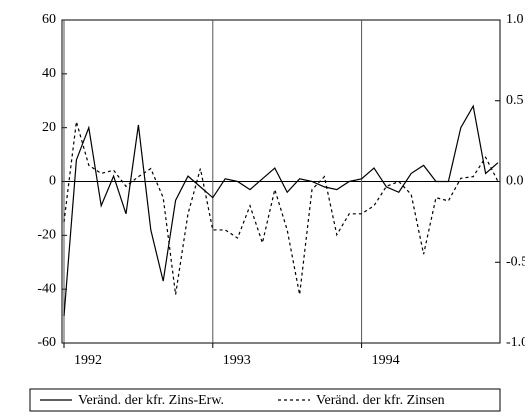  I want to click on legend-box, so click(265, 400).